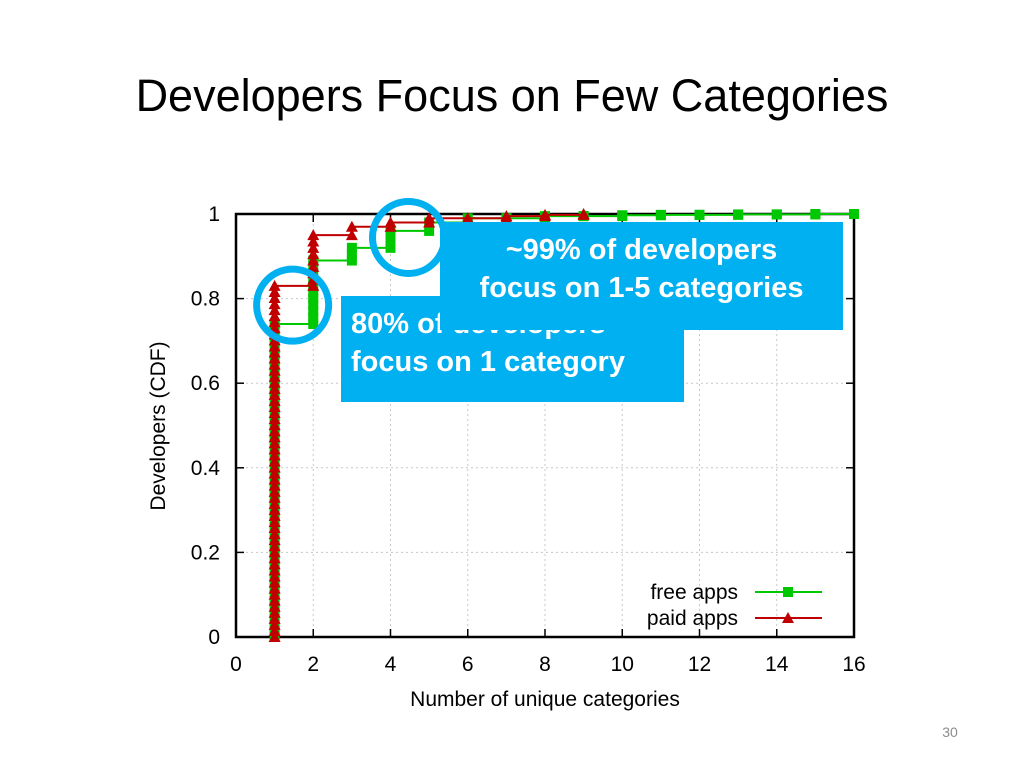 This screenshot has width=1024, height=768. What do you see at coordinates (205, 299) in the screenshot?
I see `y-tick-label: 0.8` at bounding box center [205, 299].